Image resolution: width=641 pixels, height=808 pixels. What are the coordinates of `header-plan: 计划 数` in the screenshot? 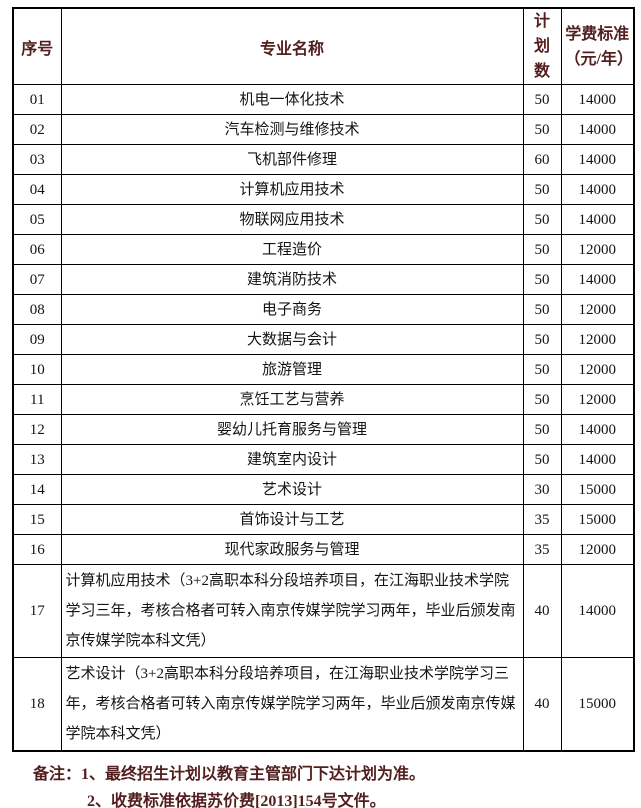 It's located at (542, 46).